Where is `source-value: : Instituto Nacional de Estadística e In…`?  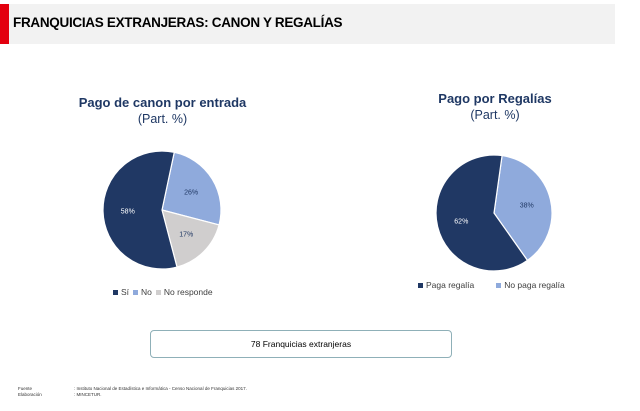 source-value: : Instituto Nacional de Estadística e In… is located at coordinates (160, 388).